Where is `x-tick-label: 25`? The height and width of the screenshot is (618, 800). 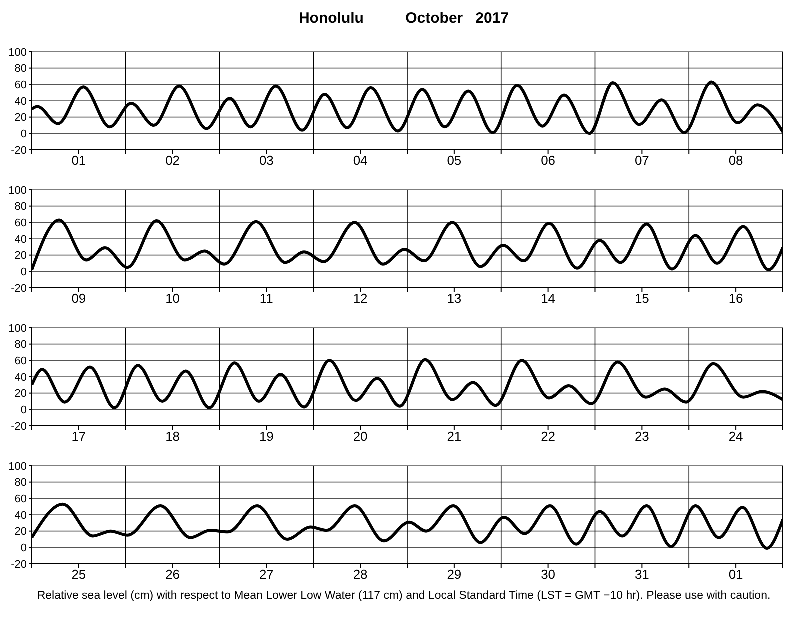 x-tick-label: 25 is located at coordinates (79, 574).